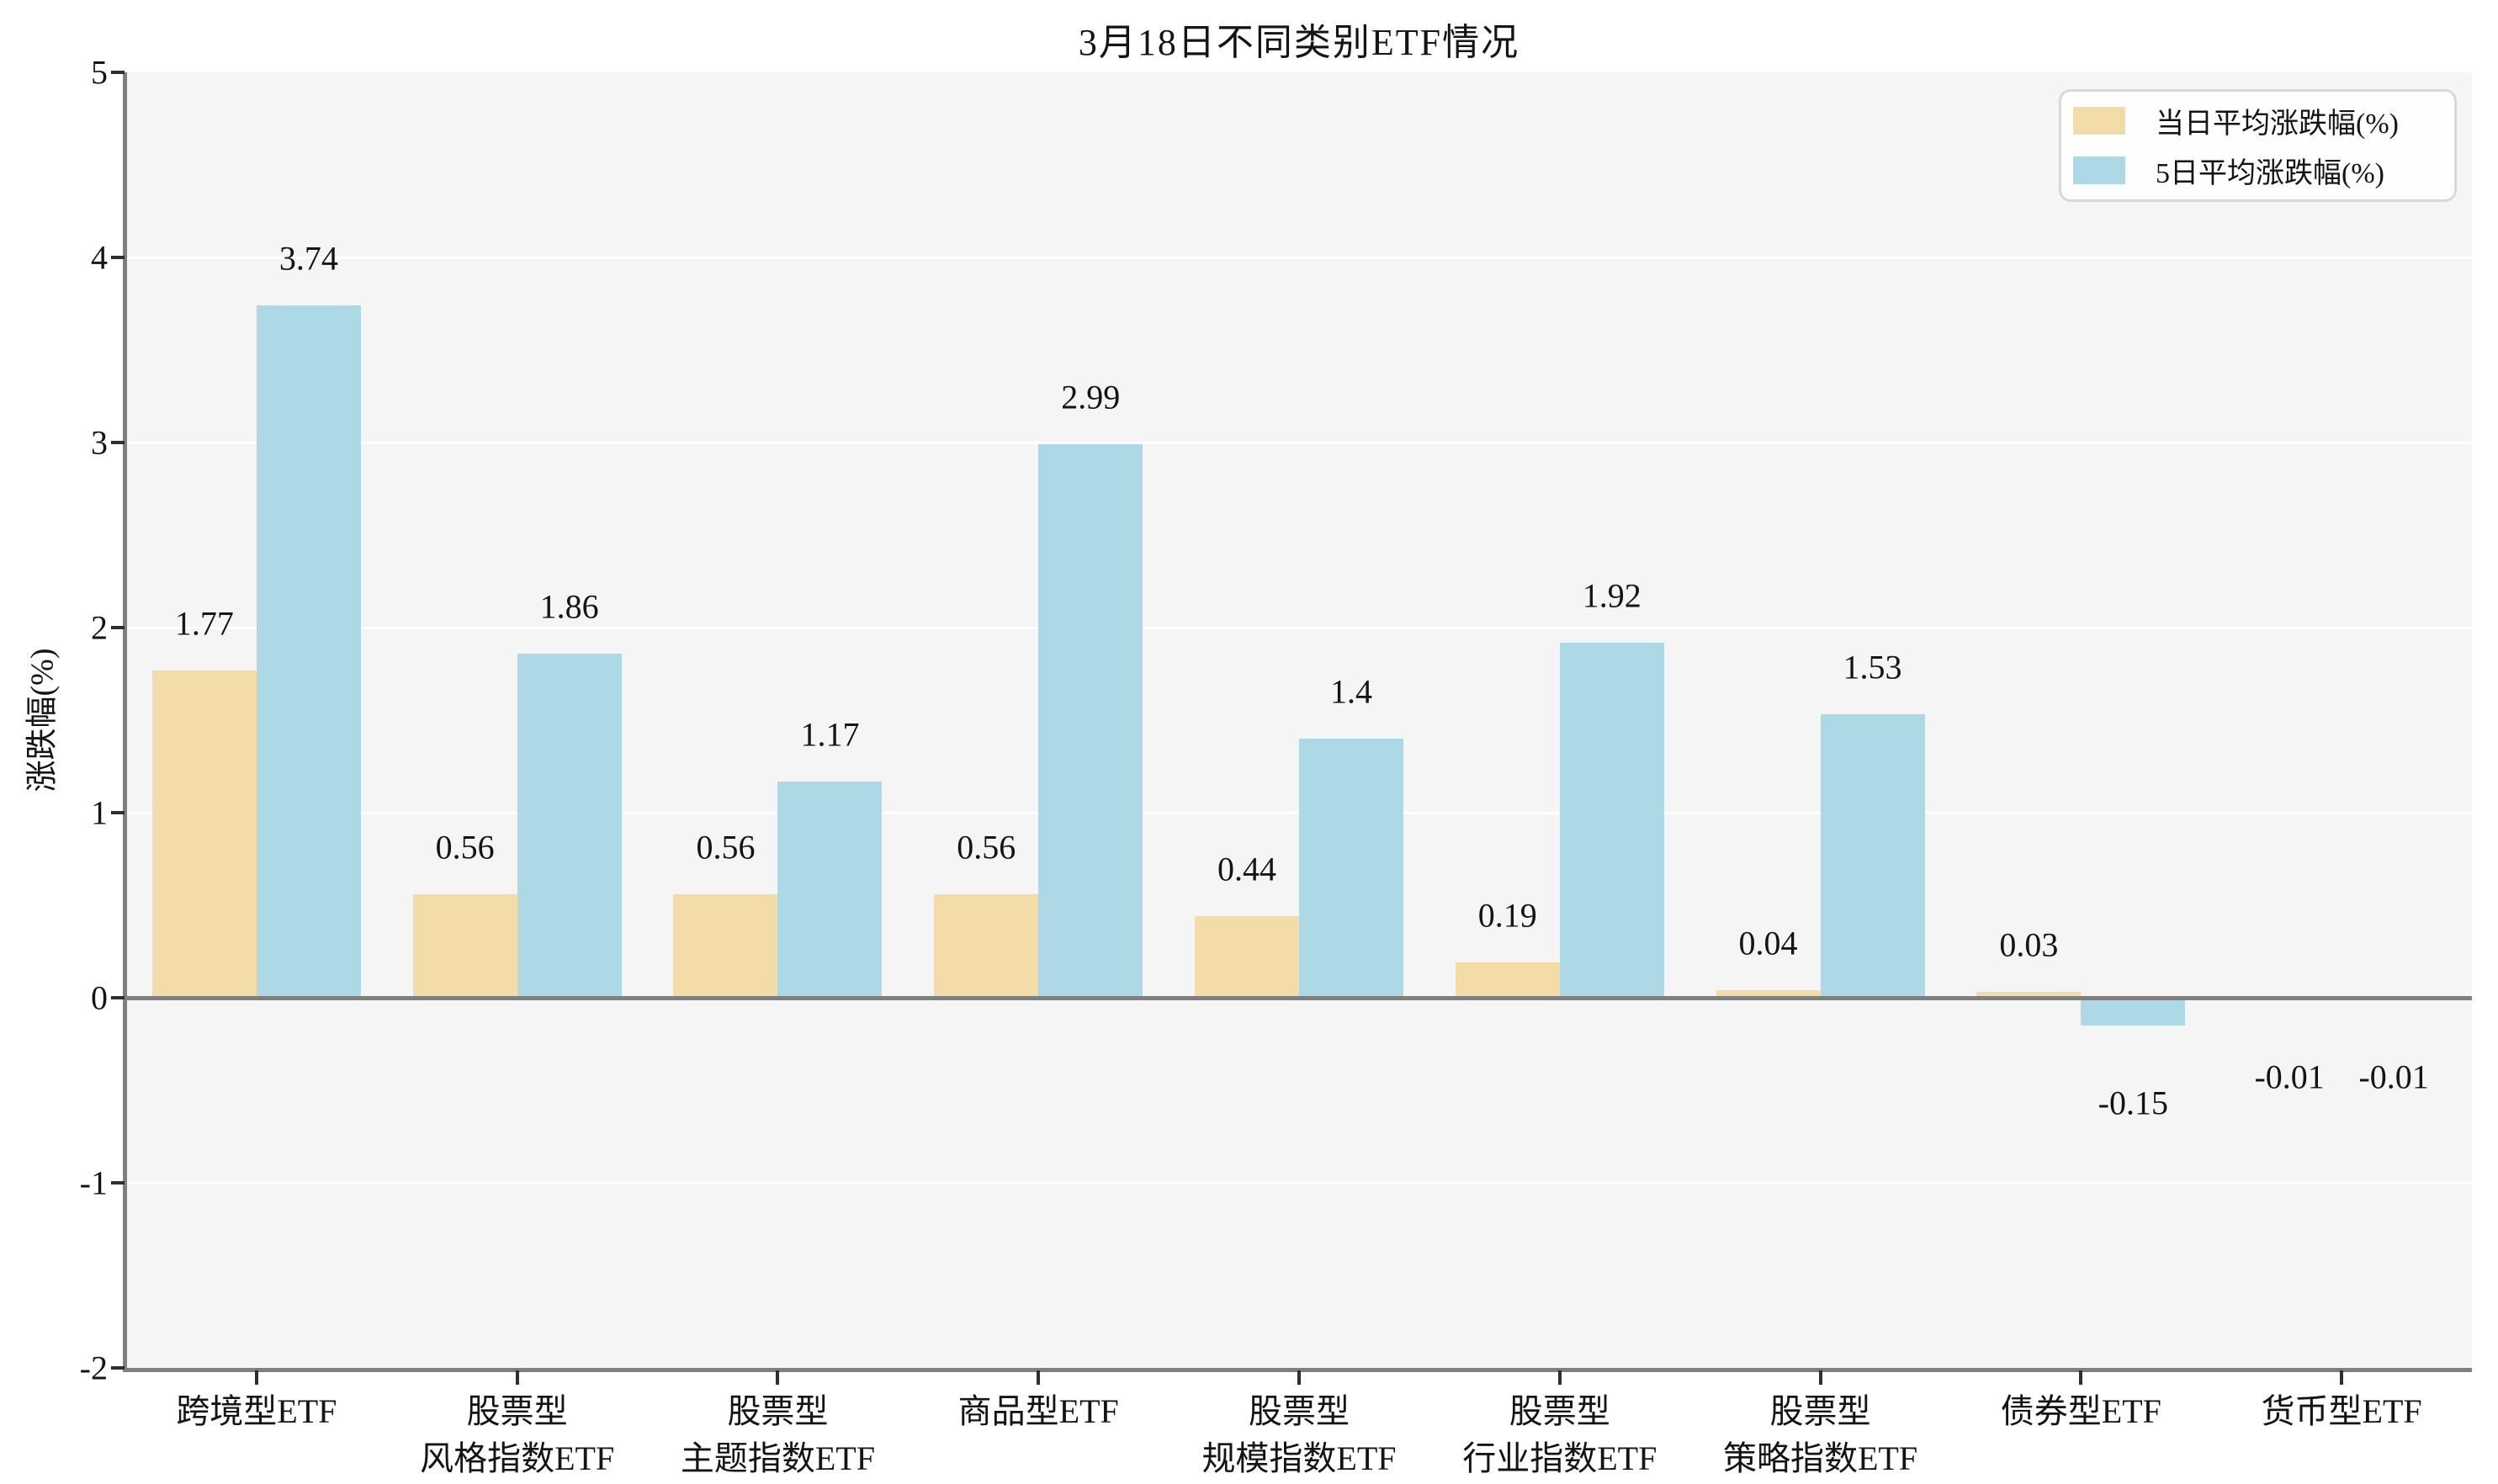 This screenshot has height=1484, width=2498. I want to click on y-tick-label: -2, so click(93, 1368).